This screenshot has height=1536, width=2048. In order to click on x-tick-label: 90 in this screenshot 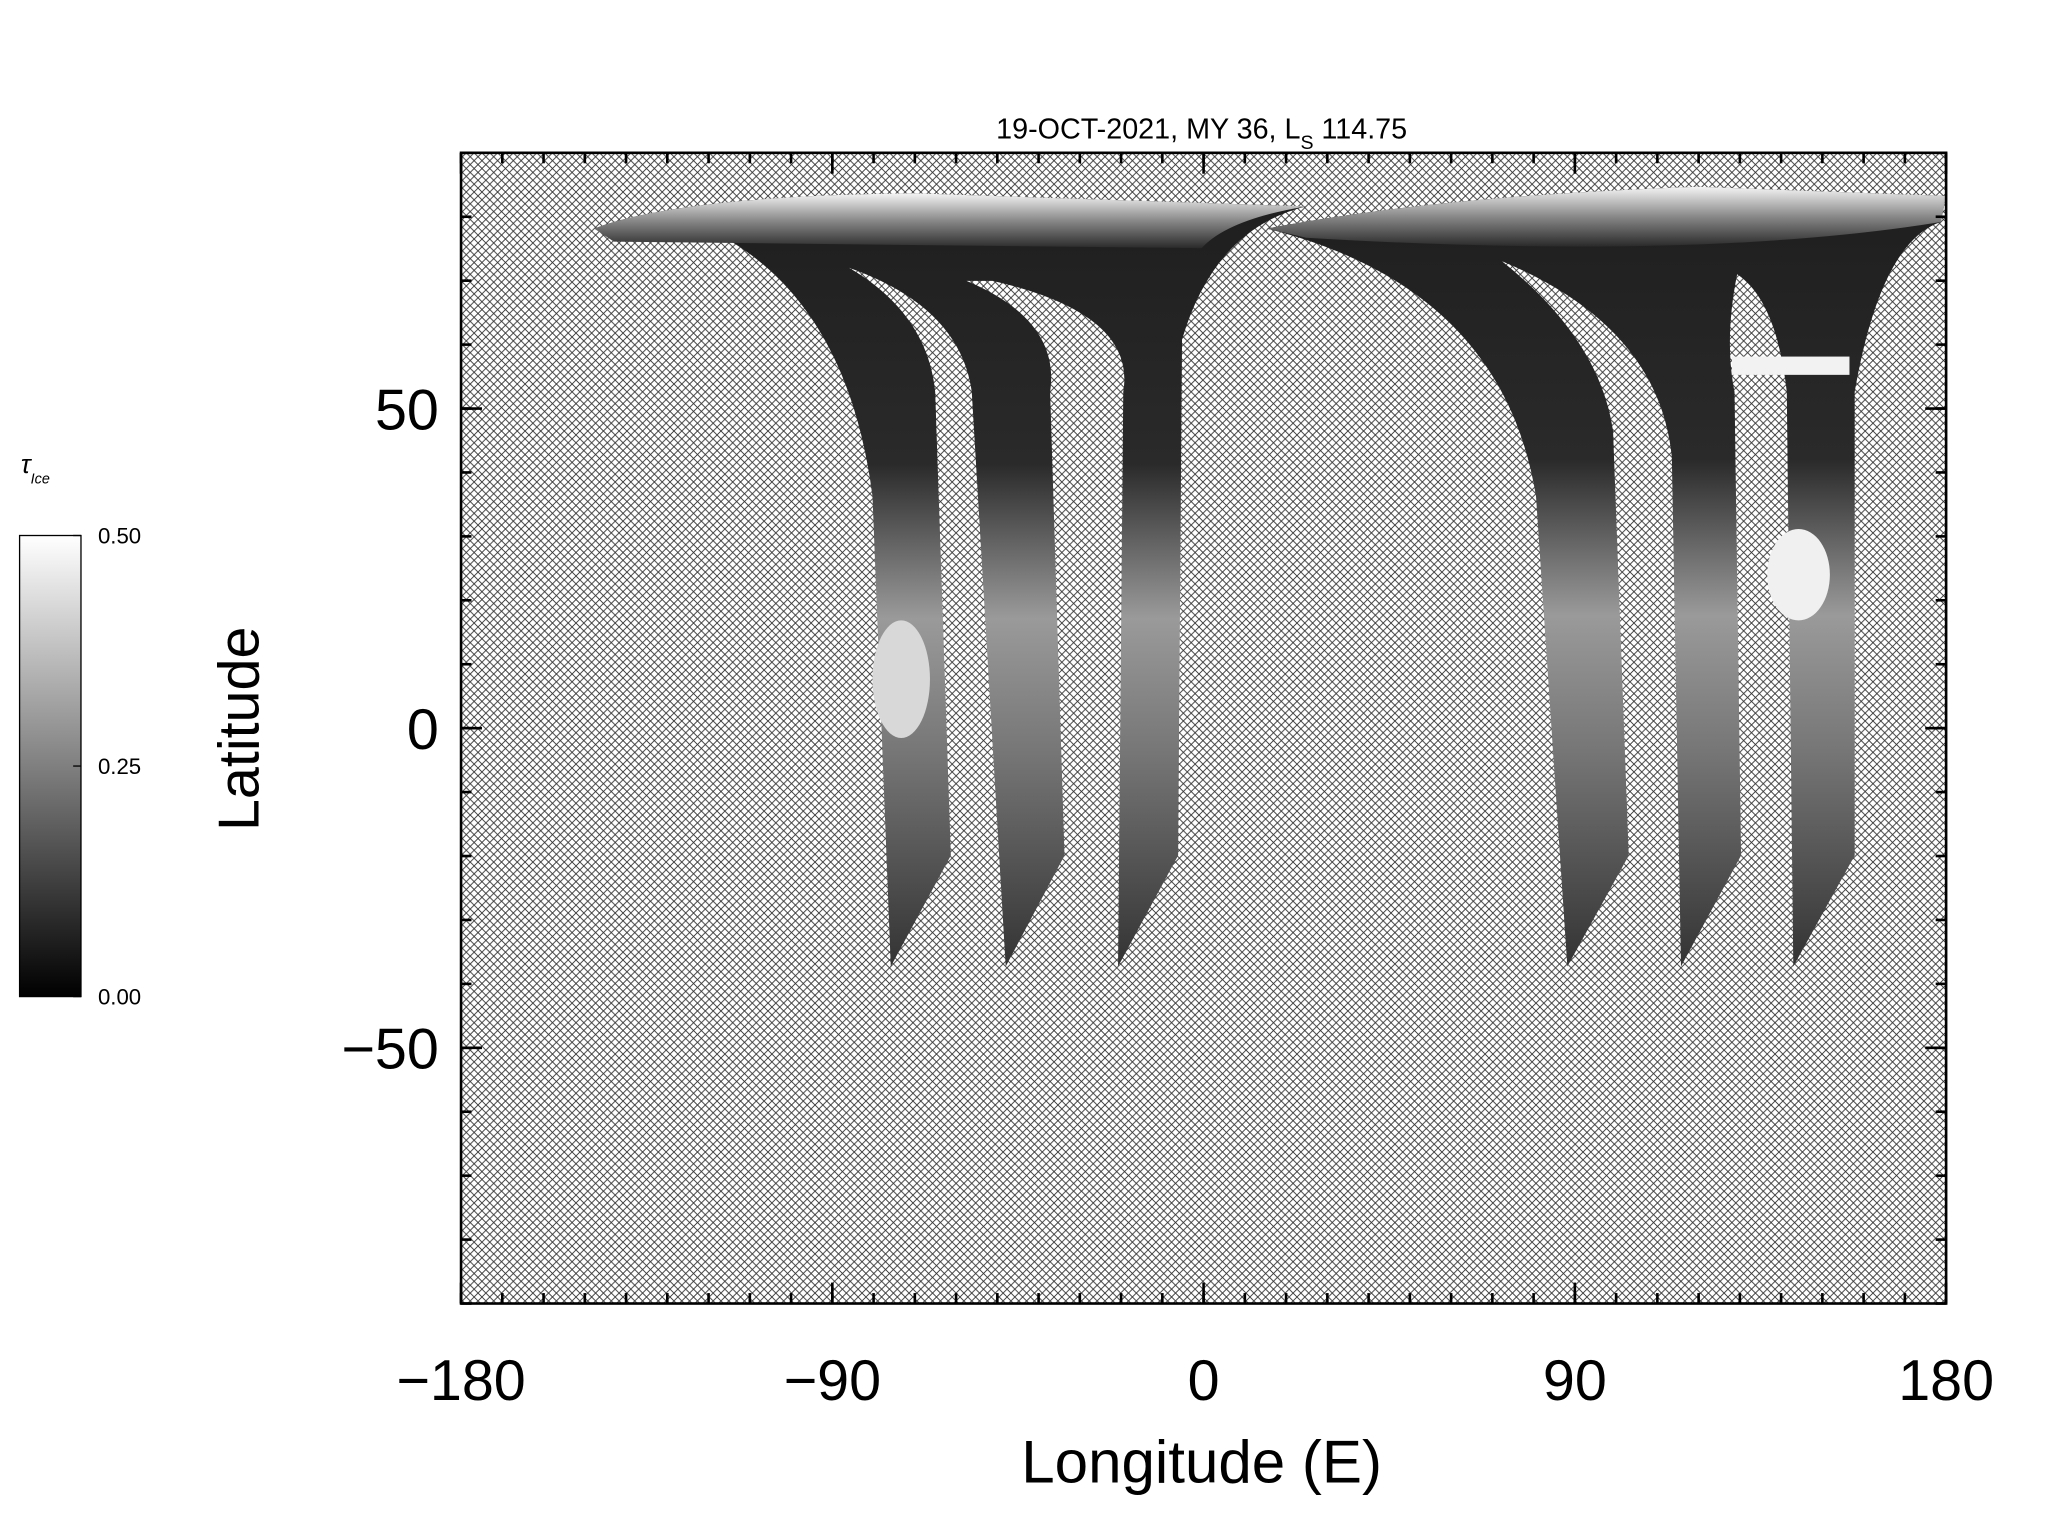, I will do `click(1575, 1381)`.